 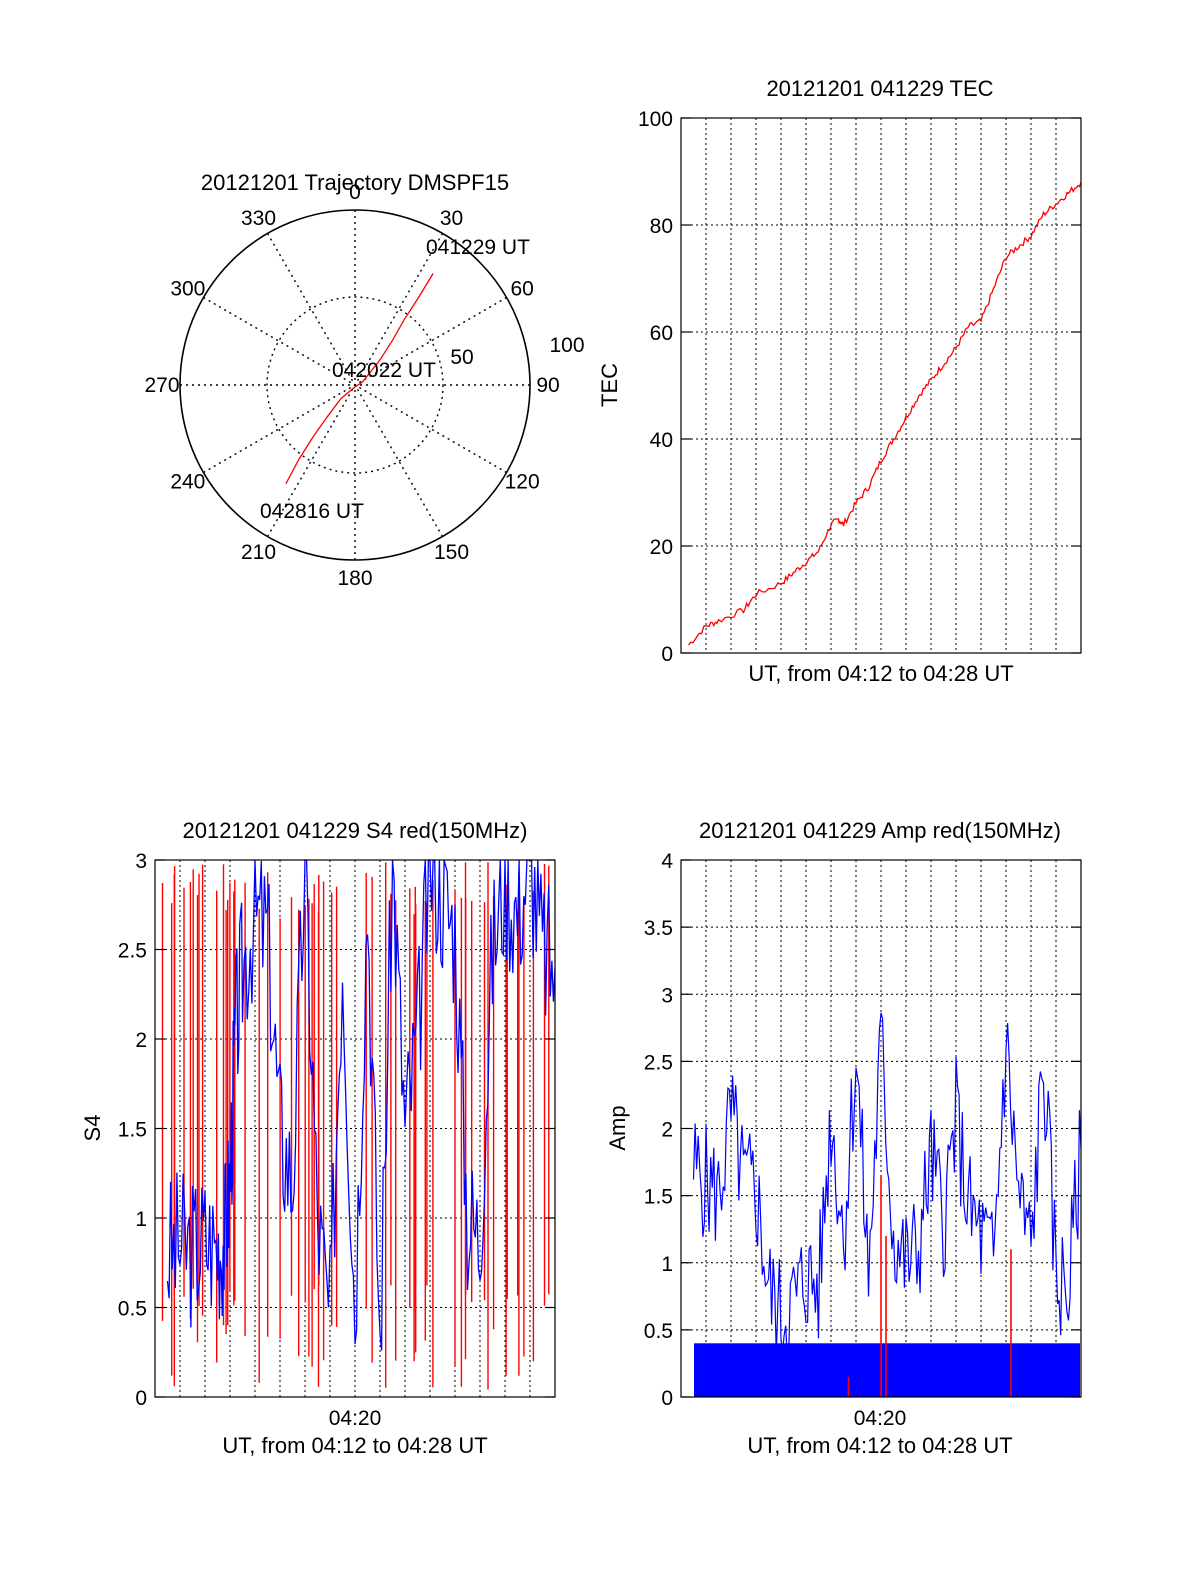 I want to click on s4-ytick-label: 1, so click(x=141, y=1219).